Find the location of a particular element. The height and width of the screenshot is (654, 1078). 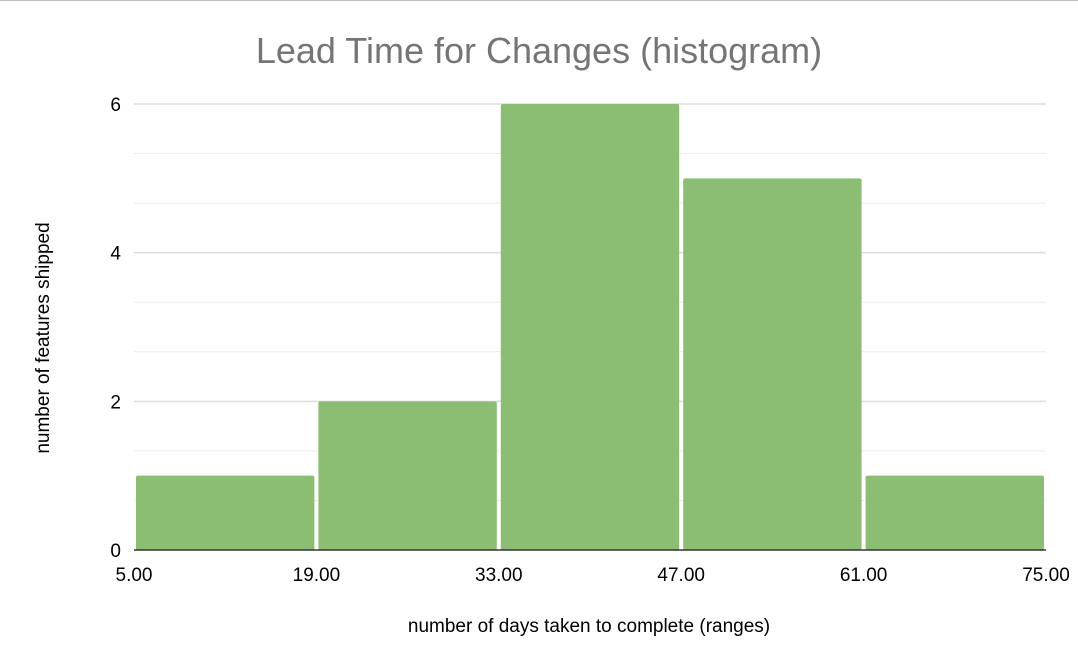

y-axis-label: number of features shipped is located at coordinates (43, 338).